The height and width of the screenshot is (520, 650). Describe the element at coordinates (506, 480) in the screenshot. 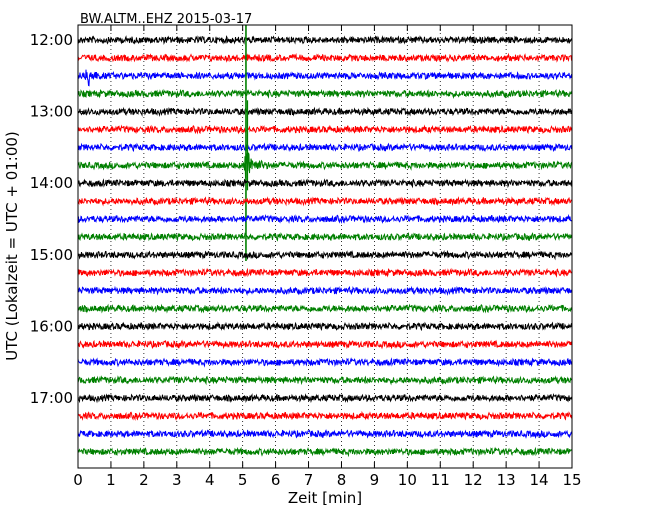

I see `x-tick-label: 13` at that location.